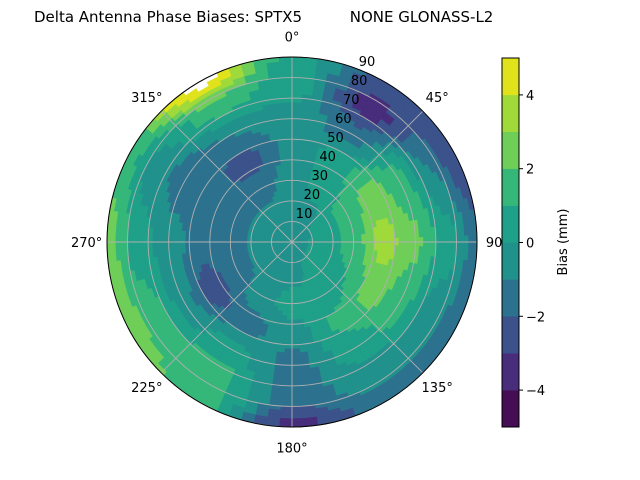  I want to click on radial-tick-label: 60, so click(343, 119).